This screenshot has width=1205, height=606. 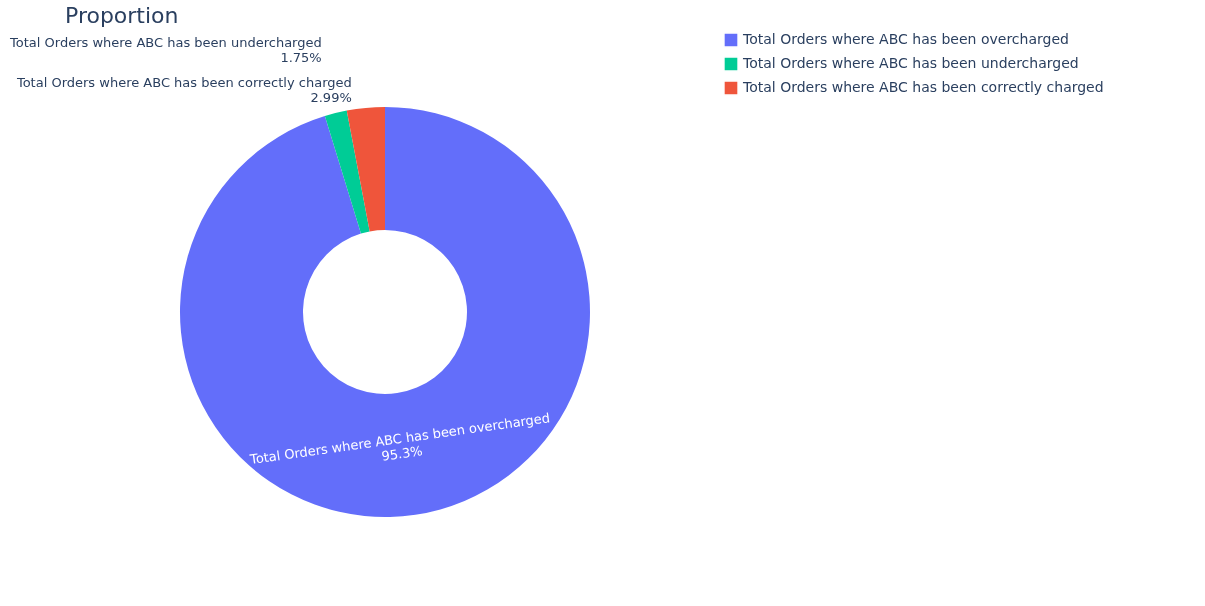 I want to click on data-label: 1.75%, so click(x=301, y=57).